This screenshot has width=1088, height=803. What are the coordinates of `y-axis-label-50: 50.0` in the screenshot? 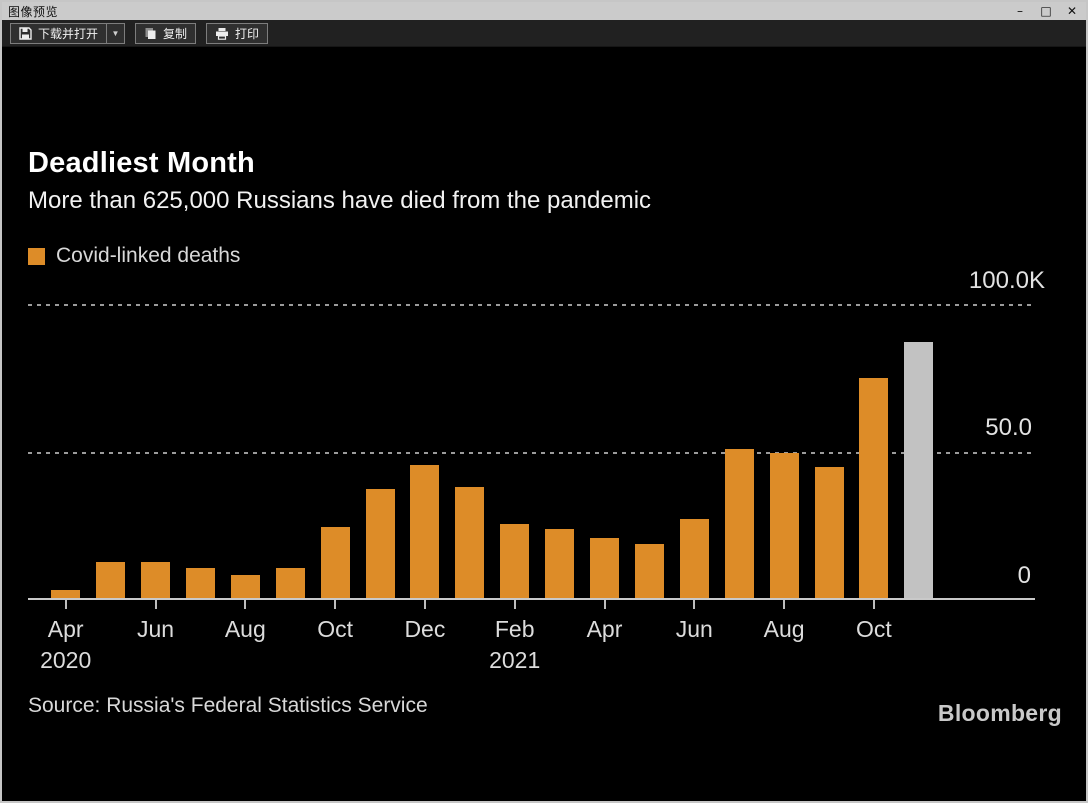 It's located at (1008, 427).